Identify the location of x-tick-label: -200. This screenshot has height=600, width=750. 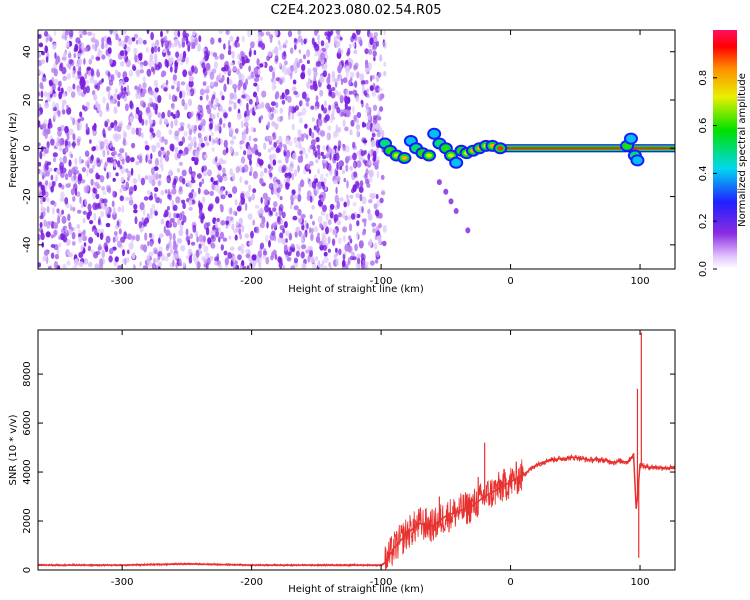
(251, 582).